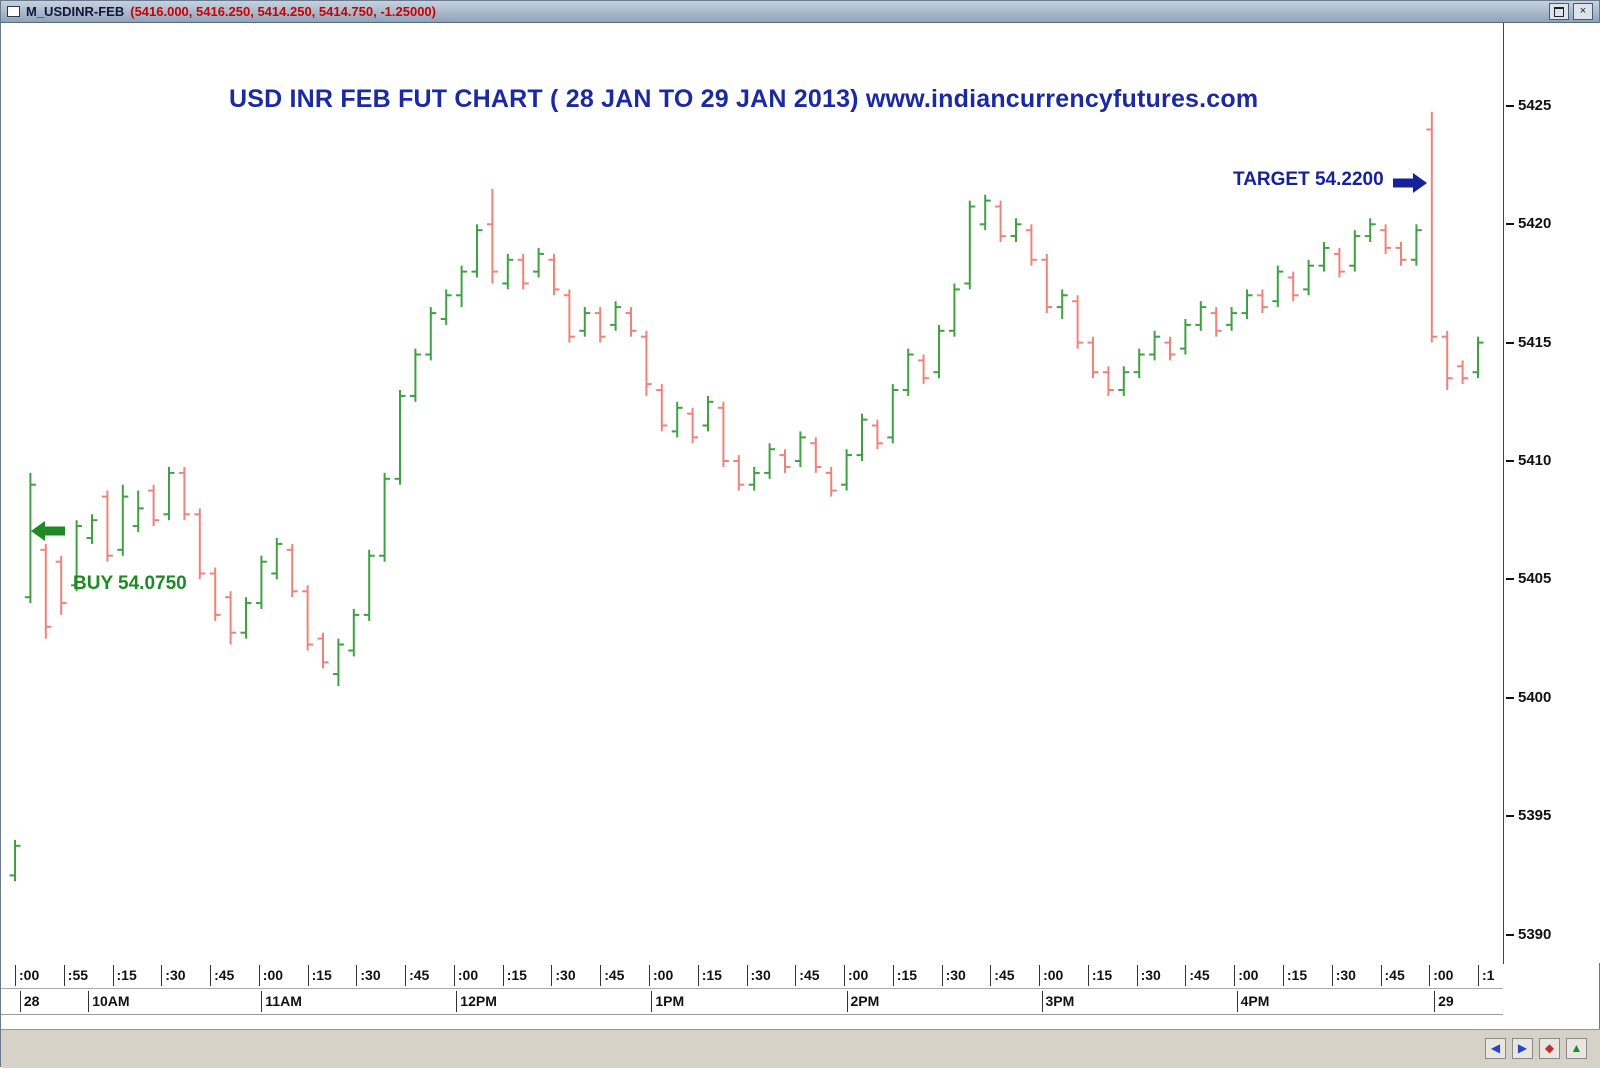 The image size is (1600, 1068). Describe the element at coordinates (1410, 183) in the screenshot. I see `target-arrow-icon` at that location.